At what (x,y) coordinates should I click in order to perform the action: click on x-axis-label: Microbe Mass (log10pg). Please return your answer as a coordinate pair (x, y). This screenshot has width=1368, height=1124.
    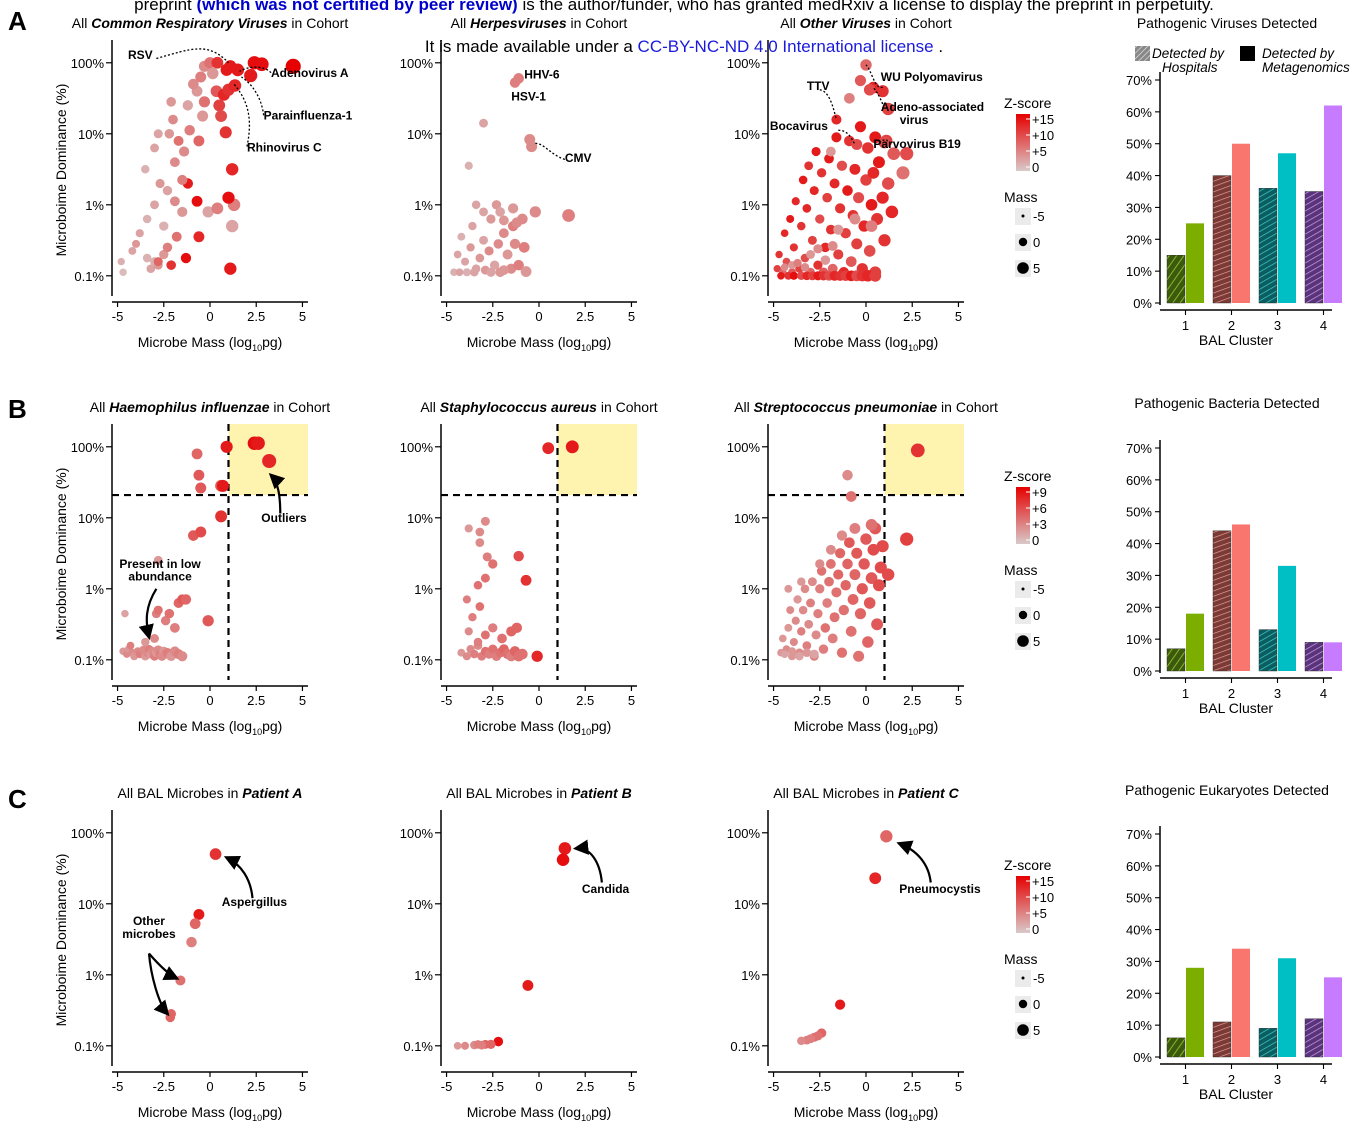
    Looking at the image, I should click on (539, 343).